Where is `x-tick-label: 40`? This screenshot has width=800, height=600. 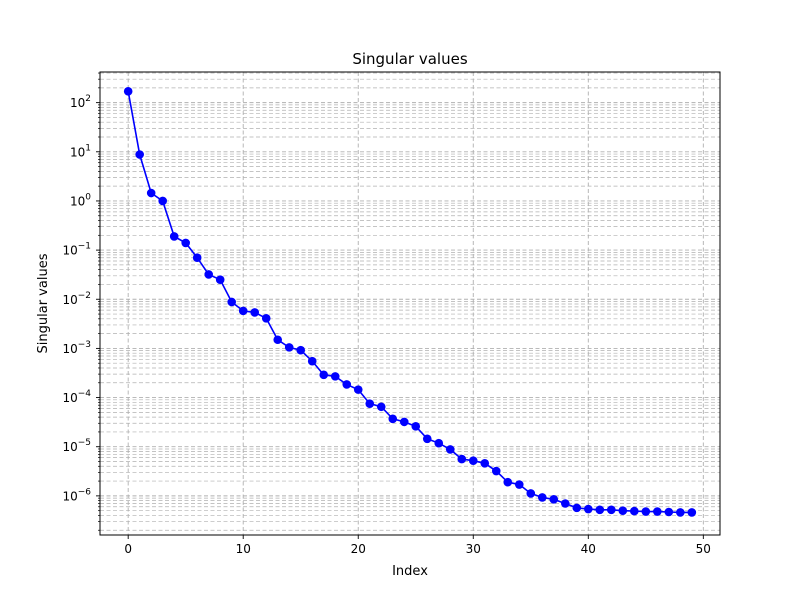 x-tick-label: 40 is located at coordinates (588, 549).